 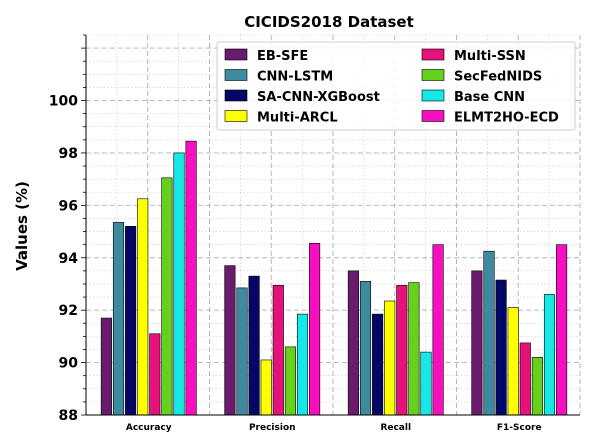 I want to click on legend-label: CNN-LSTM, so click(x=295, y=77).